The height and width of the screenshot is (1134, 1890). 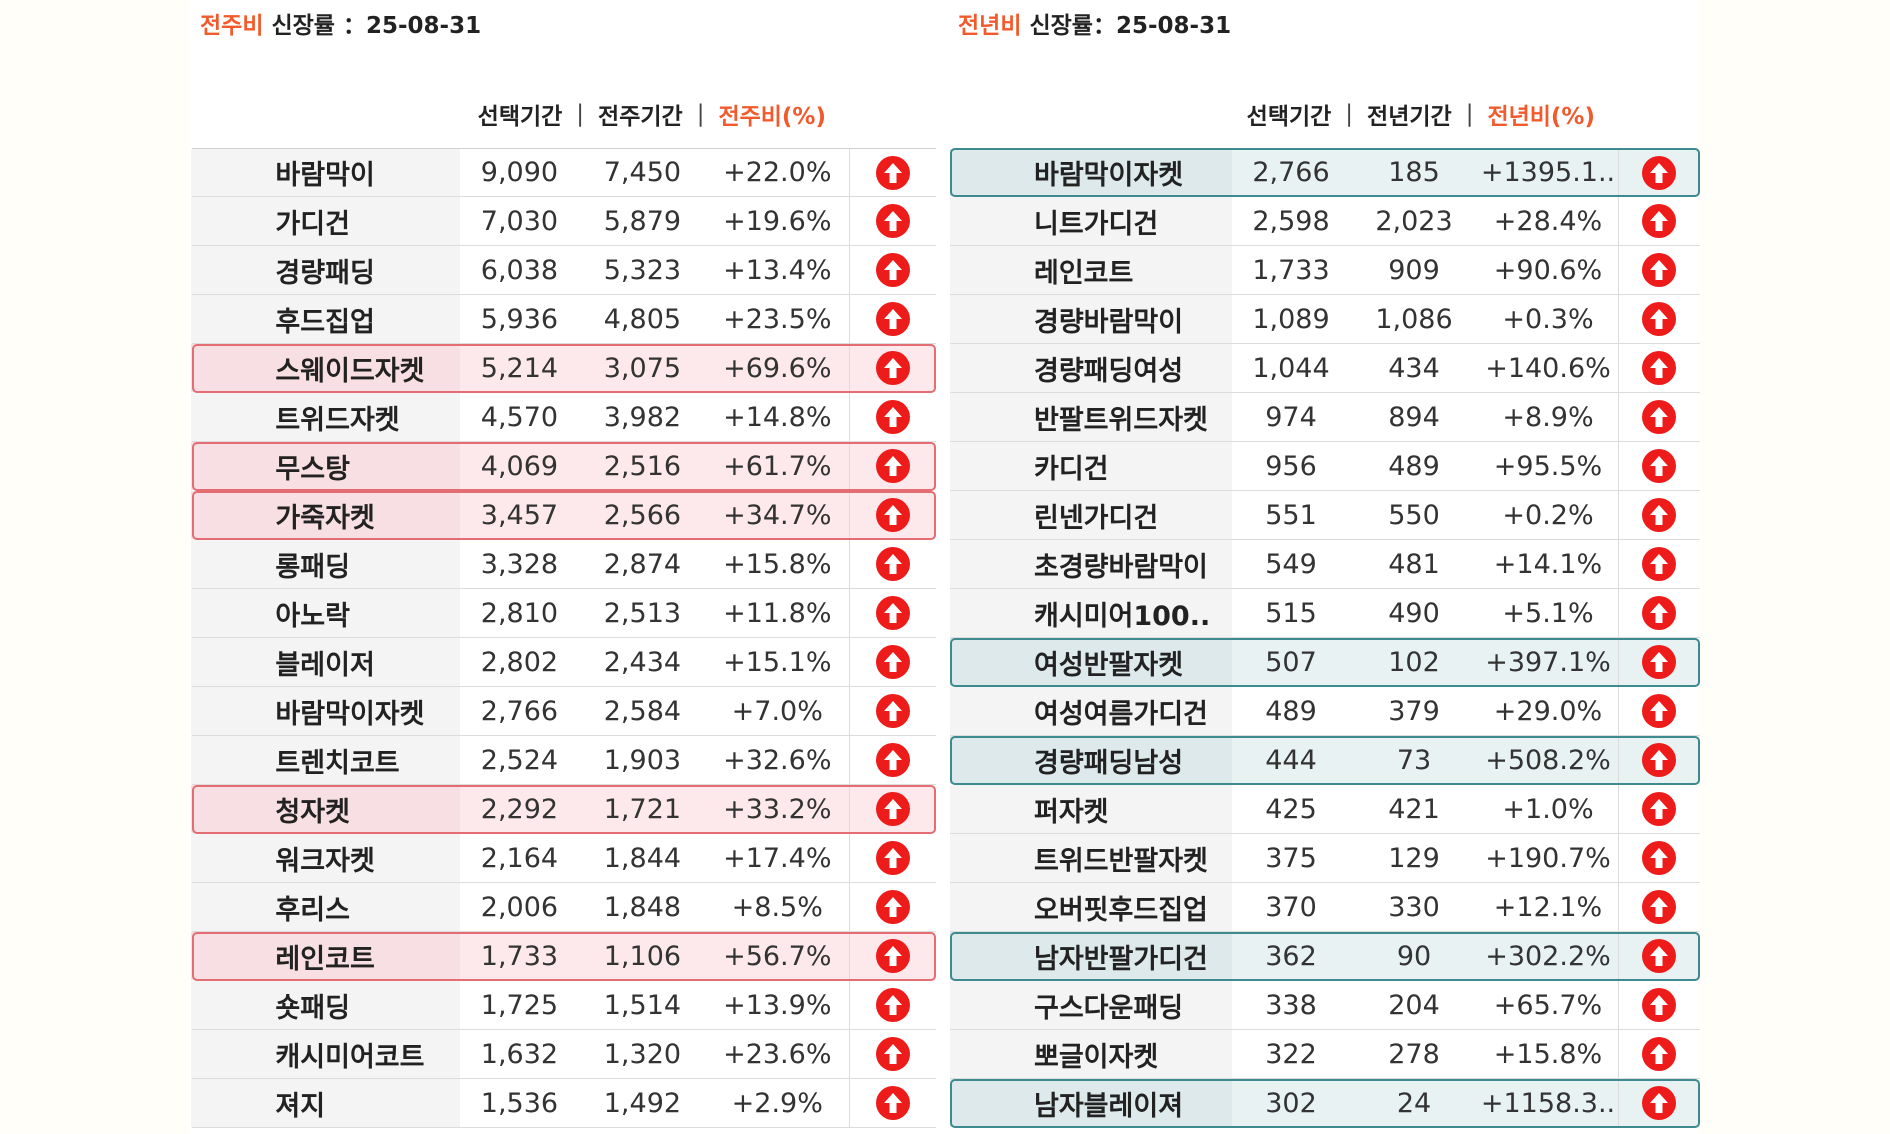 I want to click on previous-period-cell: 2,874, so click(x=642, y=564).